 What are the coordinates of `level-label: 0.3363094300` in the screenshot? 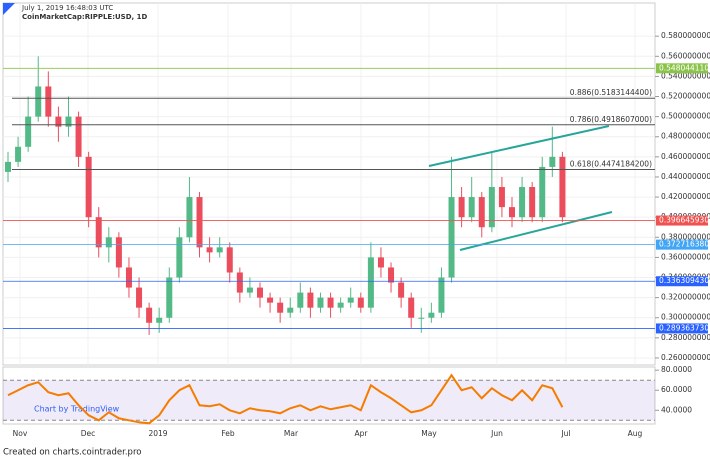 It's located at (684, 280).